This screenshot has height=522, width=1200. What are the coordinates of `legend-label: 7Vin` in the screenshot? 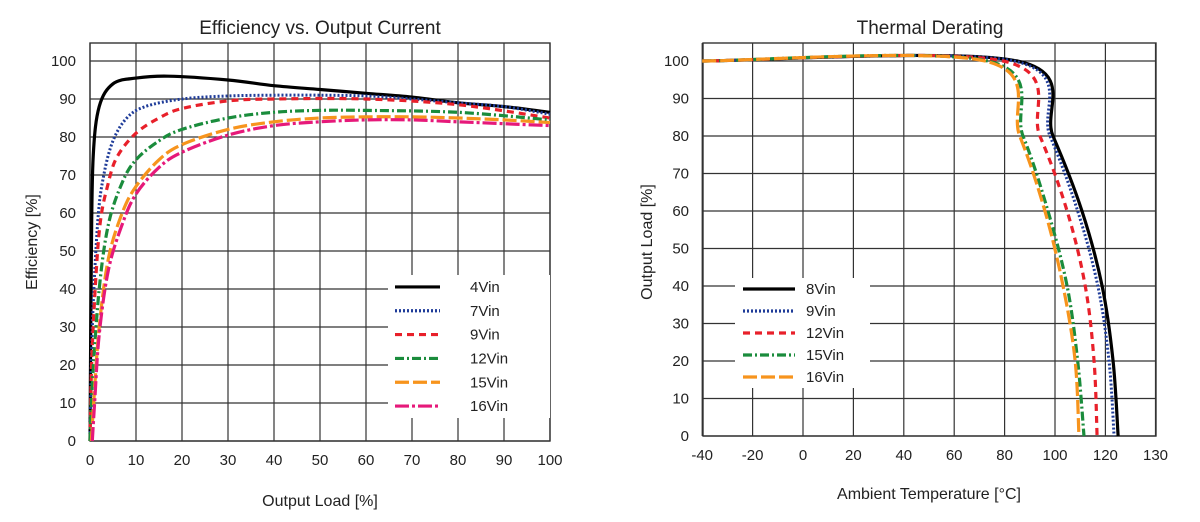 It's located at (485, 311).